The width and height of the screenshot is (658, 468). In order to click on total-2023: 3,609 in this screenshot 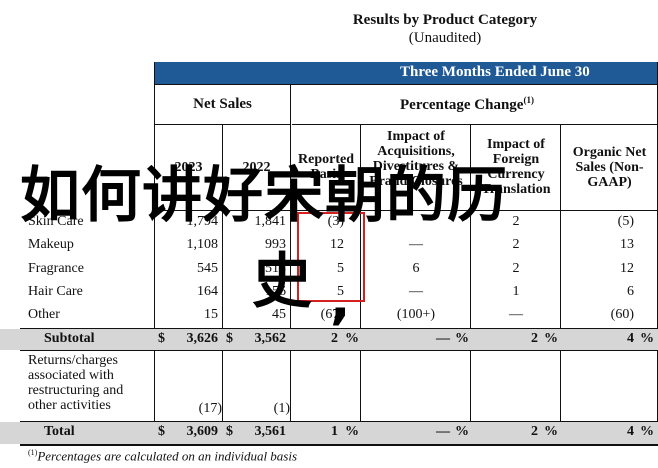, I will do `click(202, 431)`.